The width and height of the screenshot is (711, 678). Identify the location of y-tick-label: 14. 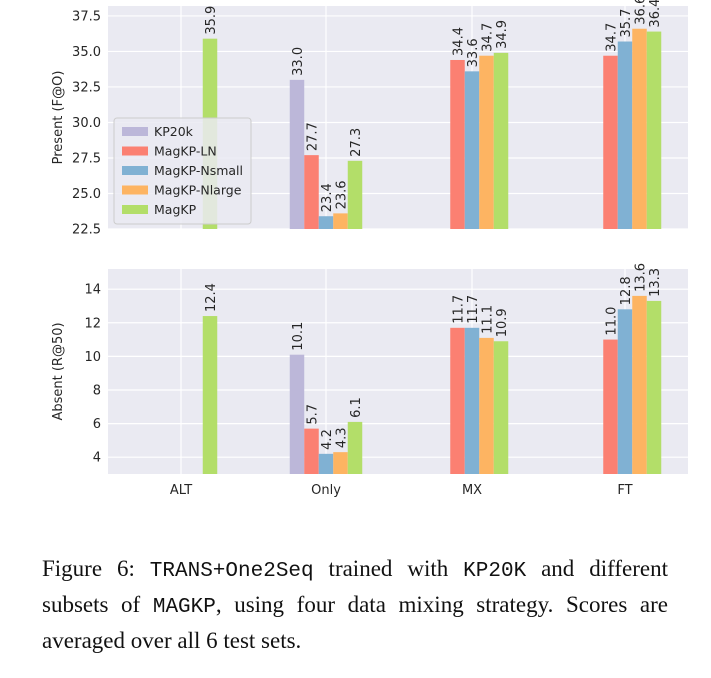
(92, 290).